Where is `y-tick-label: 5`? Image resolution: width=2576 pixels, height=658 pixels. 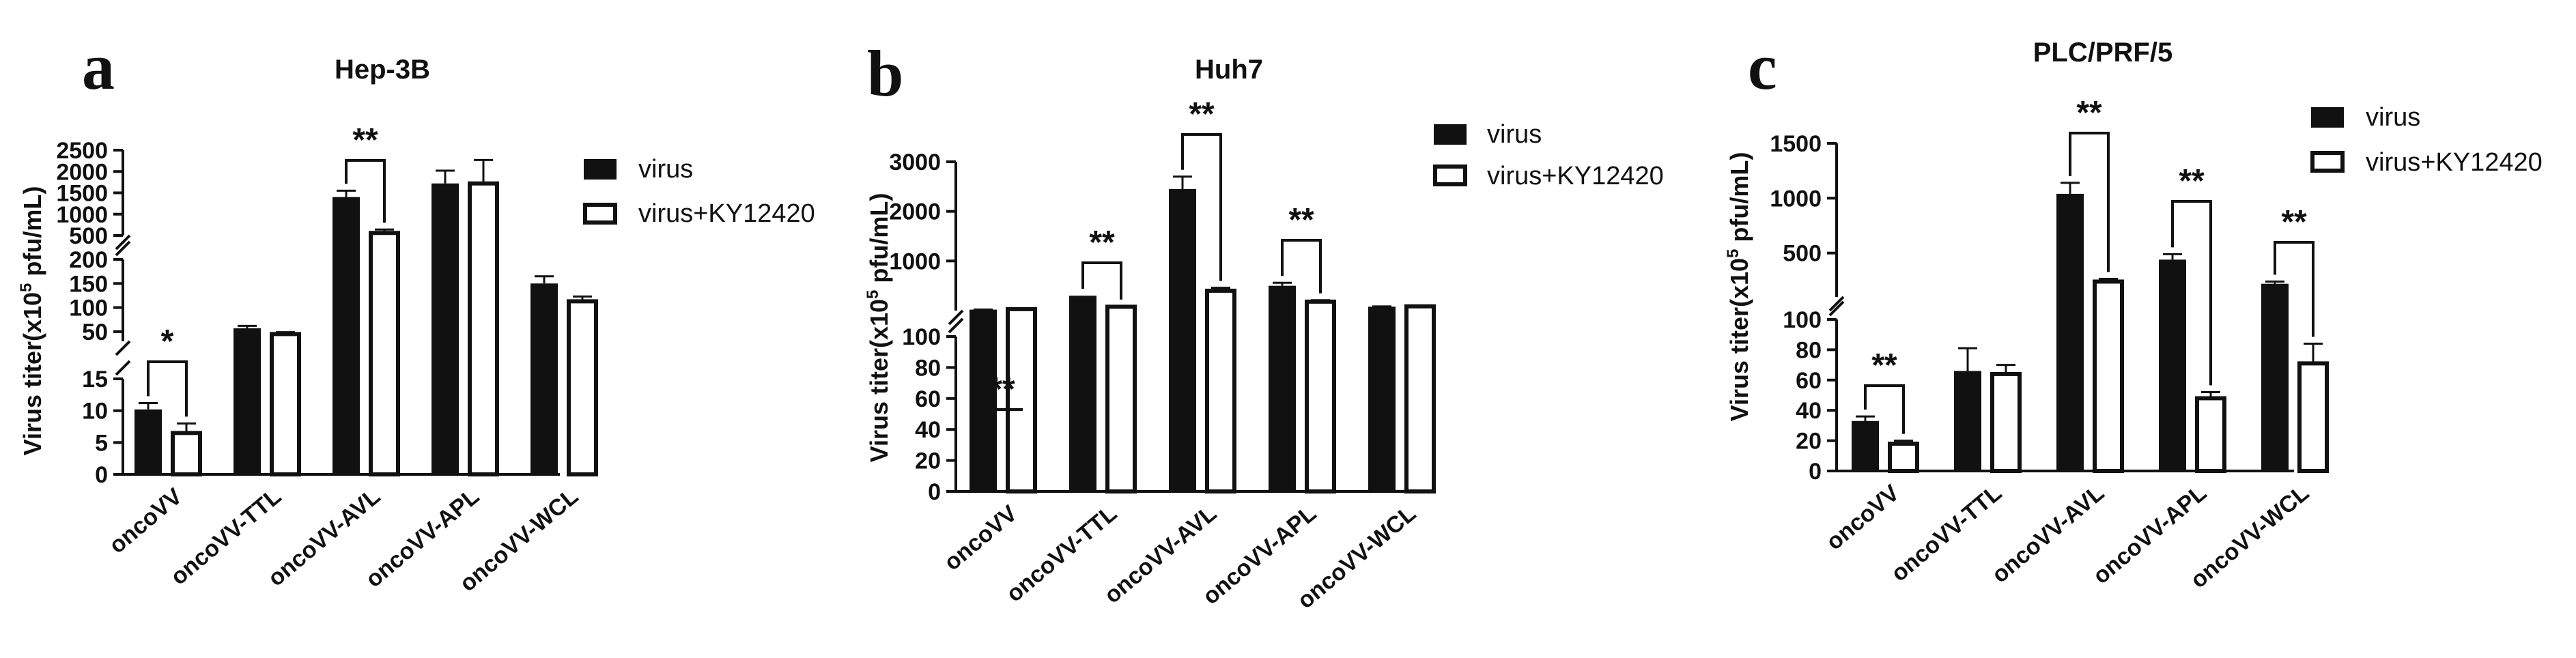 y-tick-label: 5 is located at coordinates (101, 443).